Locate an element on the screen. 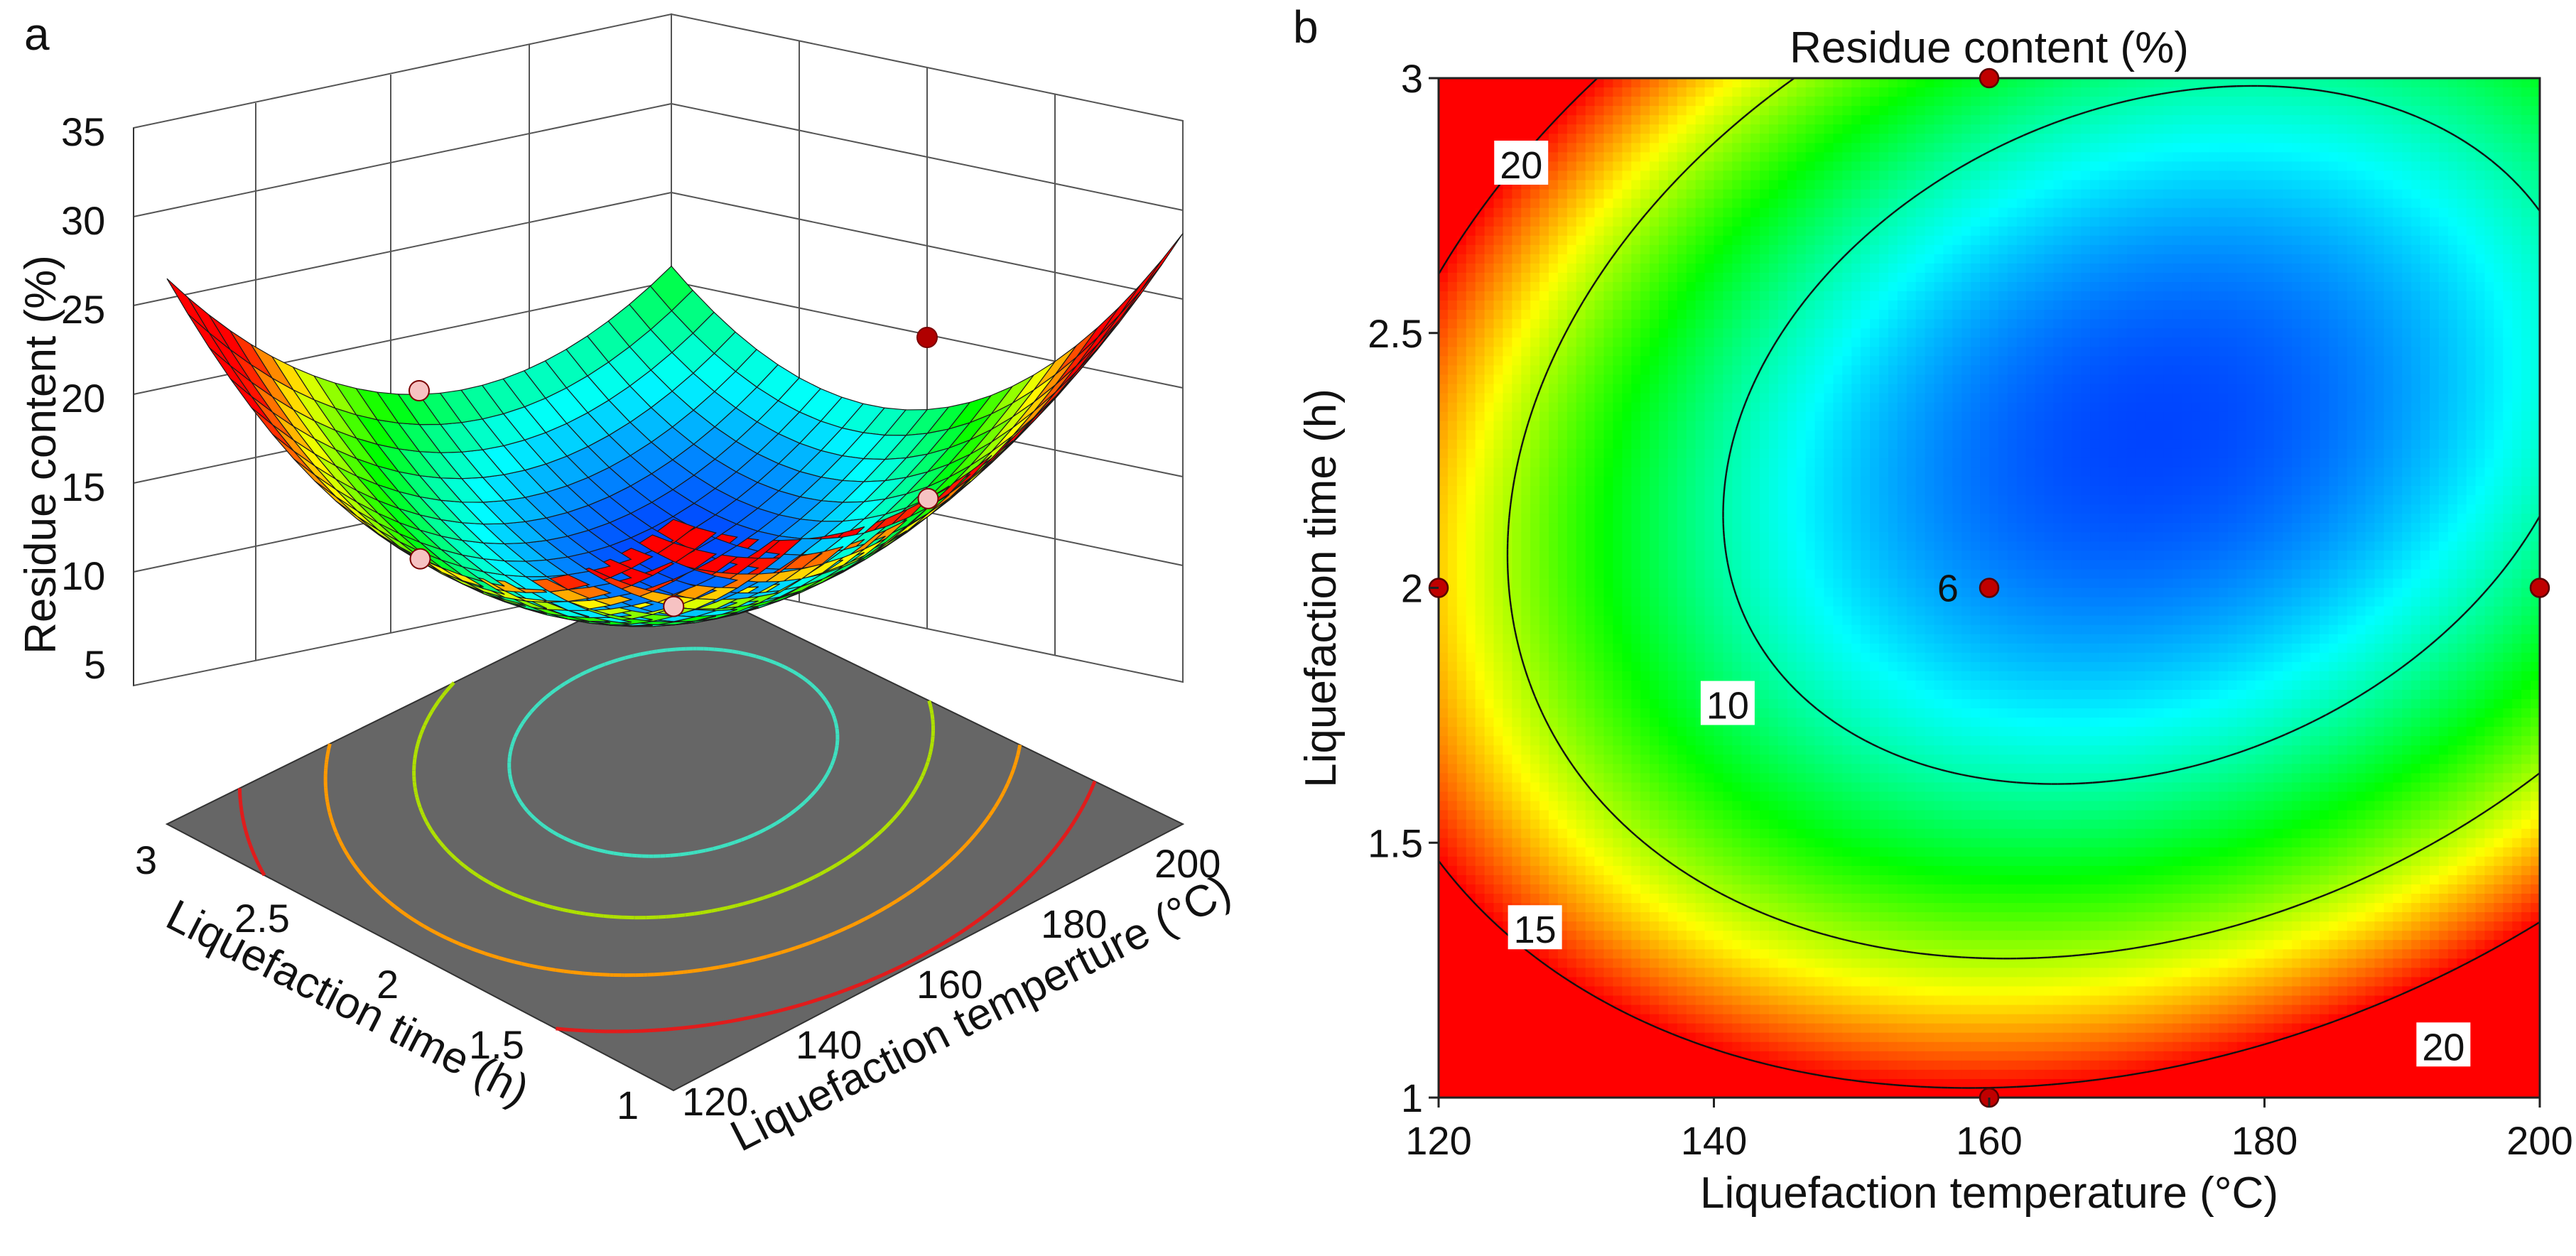  surface-patch is located at coordinates (1140, 288).